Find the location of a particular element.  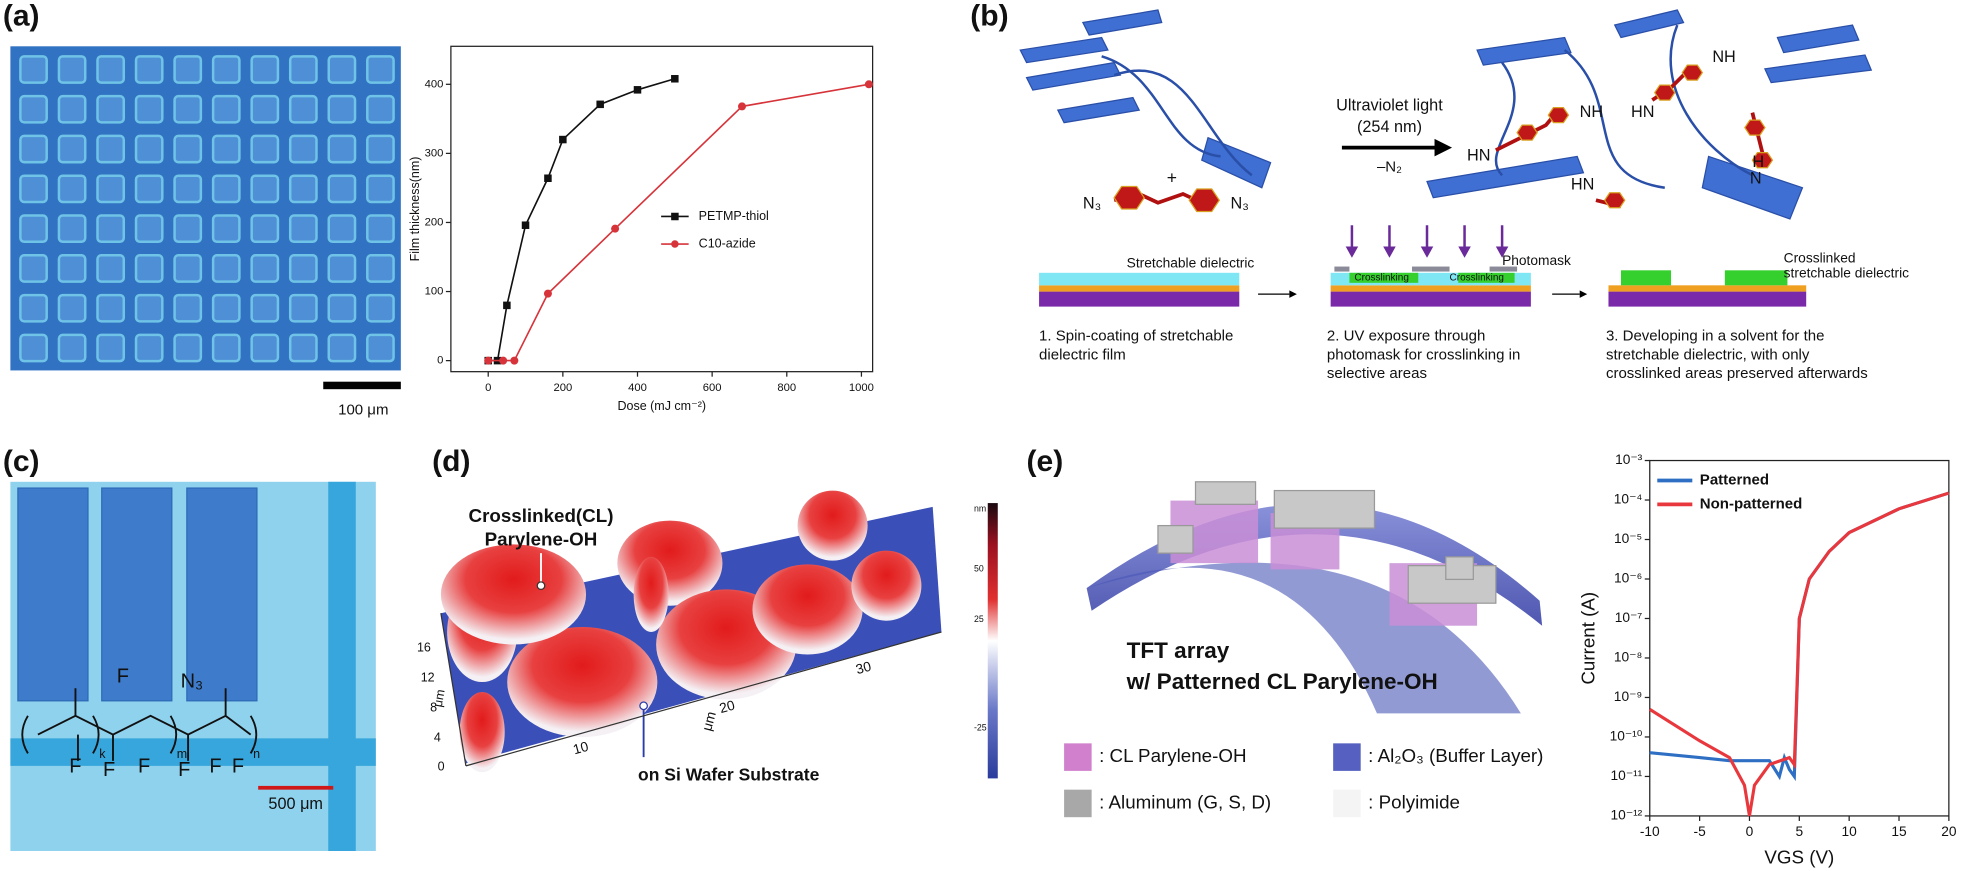

scale-label: 500 μm is located at coordinates (295, 804).